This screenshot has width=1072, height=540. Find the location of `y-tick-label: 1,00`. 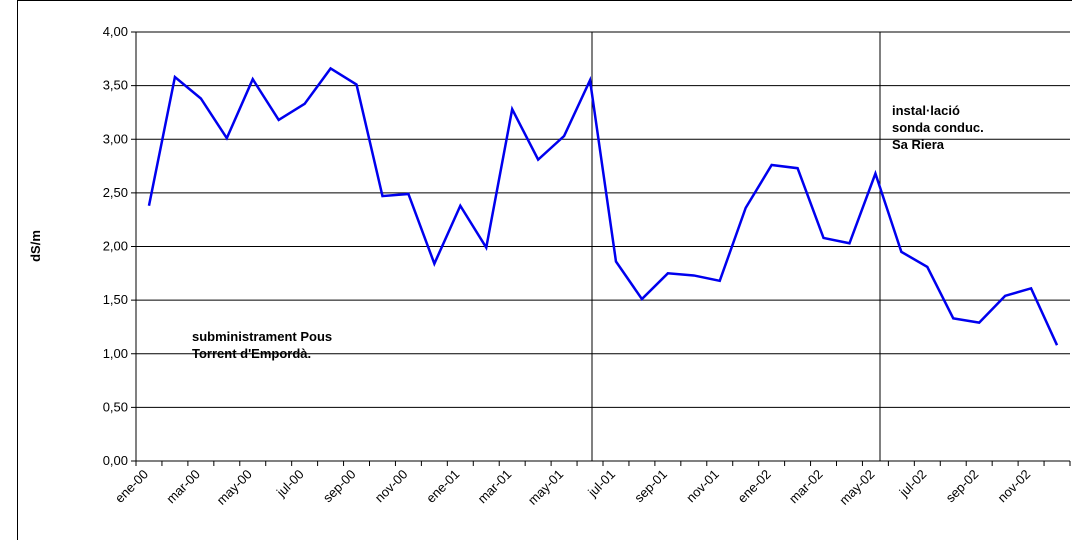

y-tick-label: 1,00 is located at coordinates (115, 353).